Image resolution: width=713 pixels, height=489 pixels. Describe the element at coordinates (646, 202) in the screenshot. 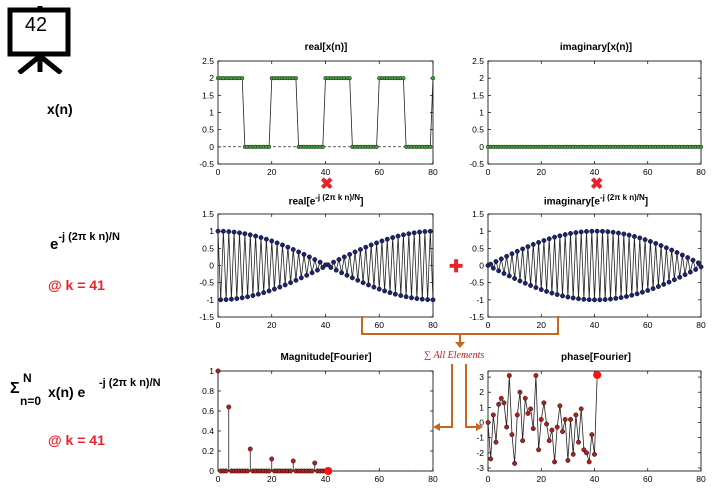

I see `title-imag-e-post: ]` at that location.